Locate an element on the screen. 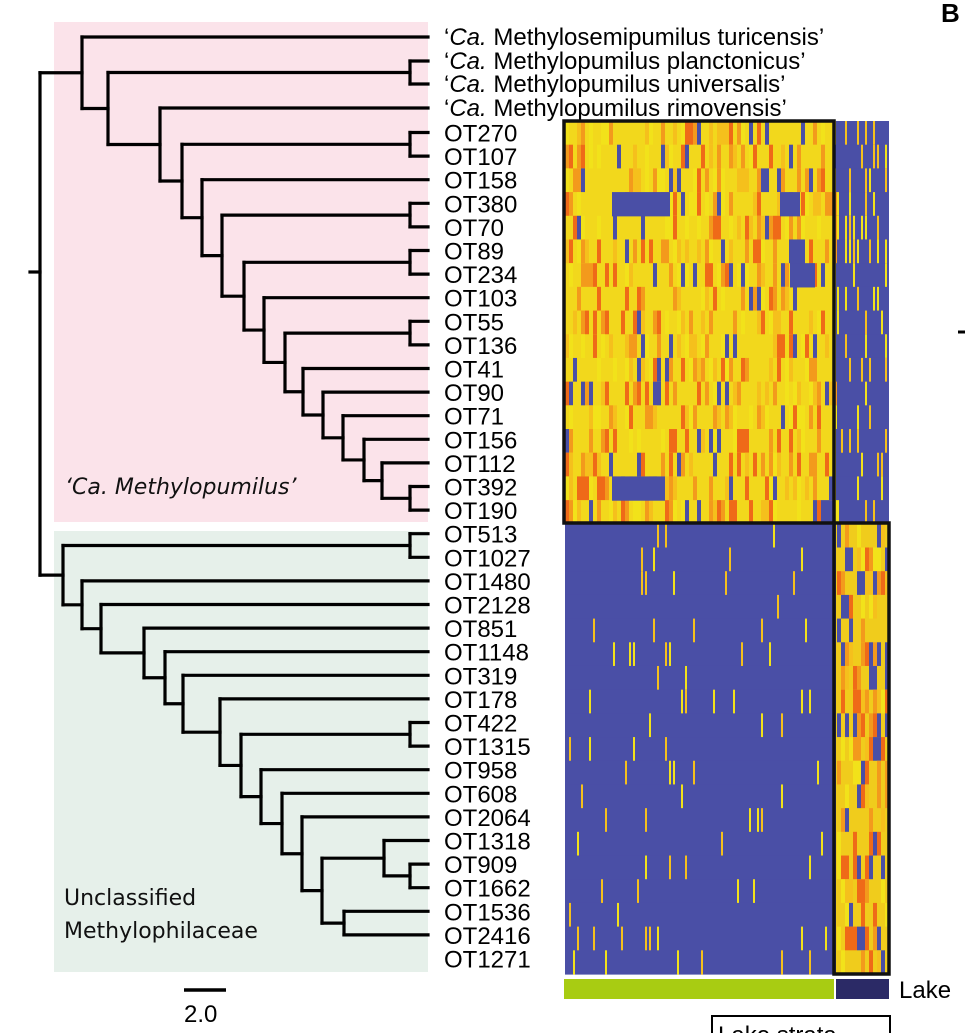 The image size is (965, 1033). otu-label: OT178 is located at coordinates (480, 700).